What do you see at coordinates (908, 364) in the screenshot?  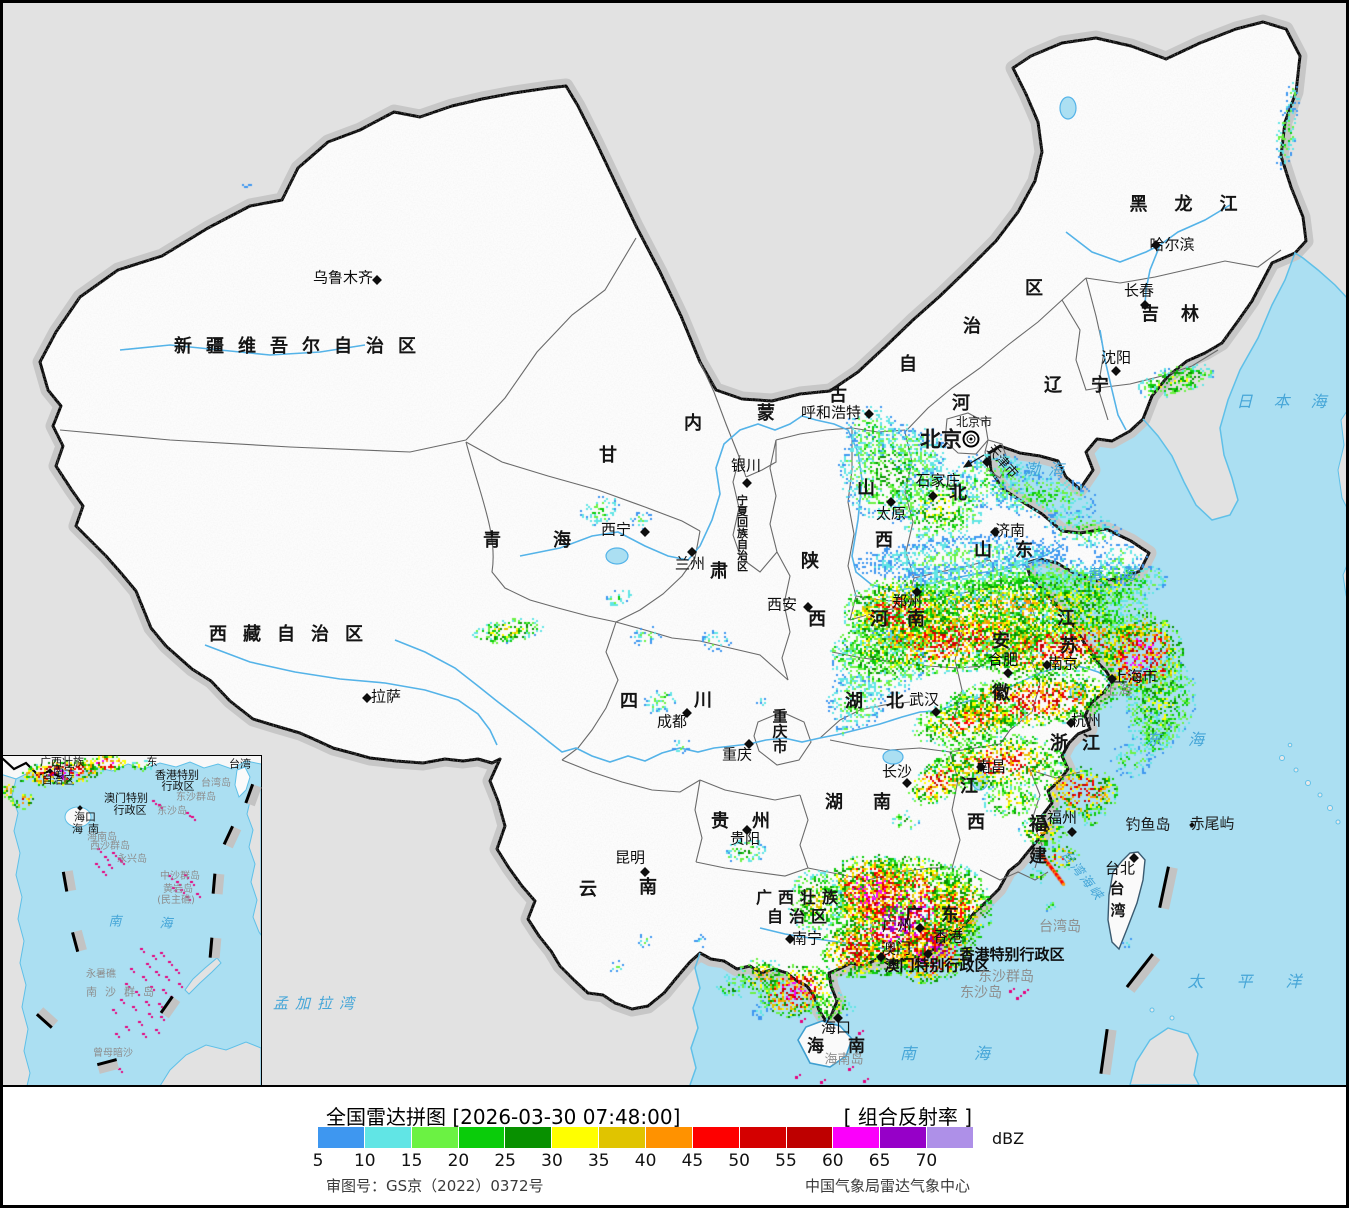 I see `label-province: 自` at bounding box center [908, 364].